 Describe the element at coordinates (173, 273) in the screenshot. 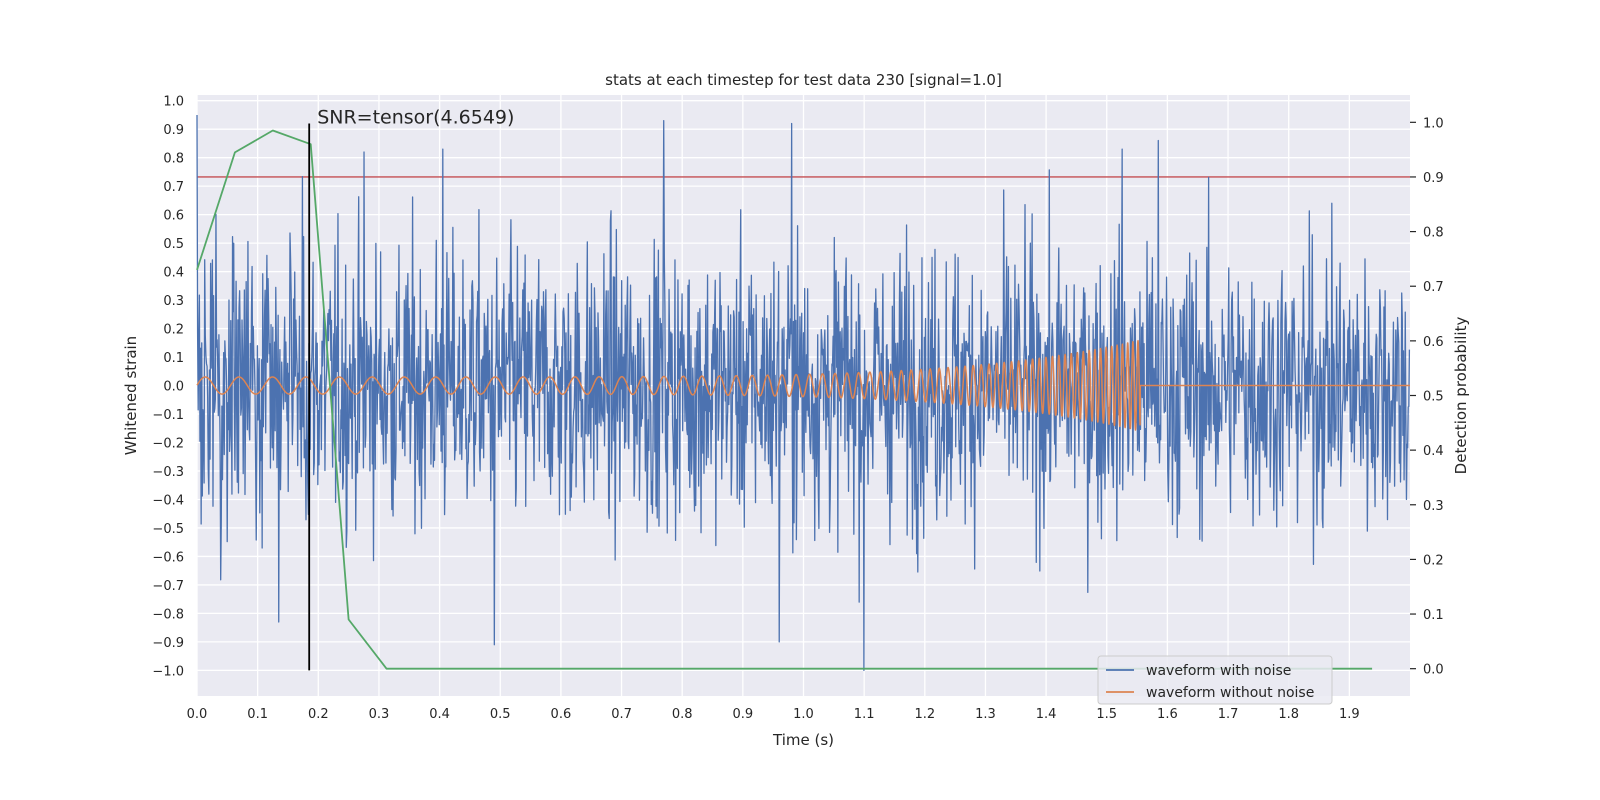

I see `y-tick-label: 0.4` at that location.